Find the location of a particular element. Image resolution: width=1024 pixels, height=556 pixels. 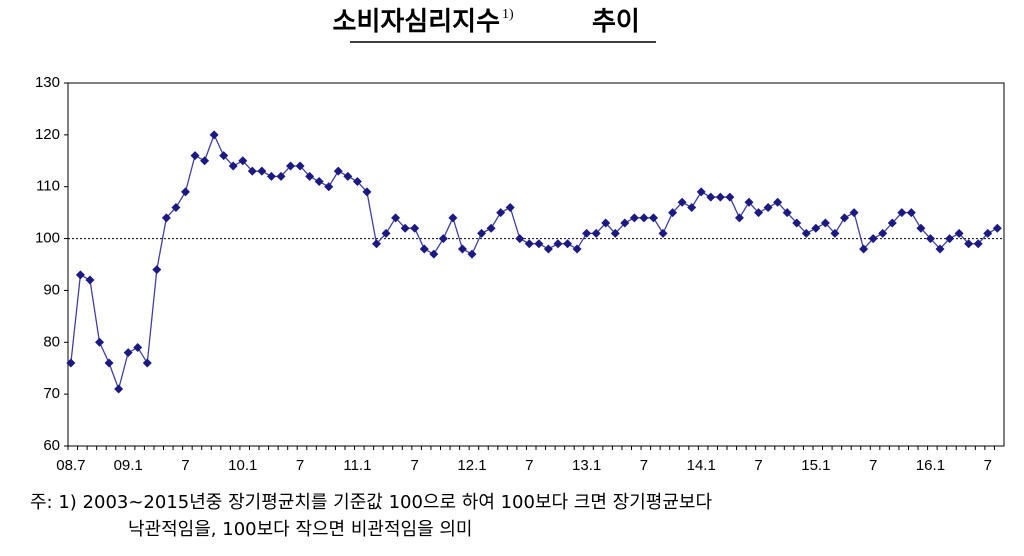

y-tick-label: 100 is located at coordinates (47, 238).